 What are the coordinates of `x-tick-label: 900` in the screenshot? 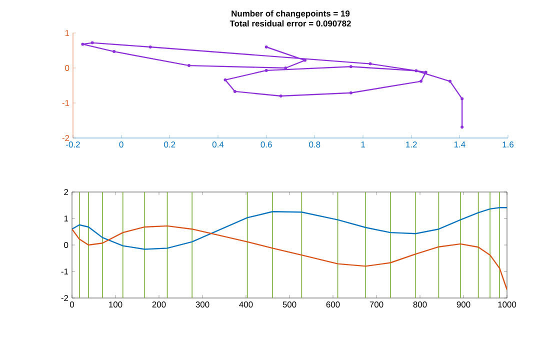 It's located at (463, 305).